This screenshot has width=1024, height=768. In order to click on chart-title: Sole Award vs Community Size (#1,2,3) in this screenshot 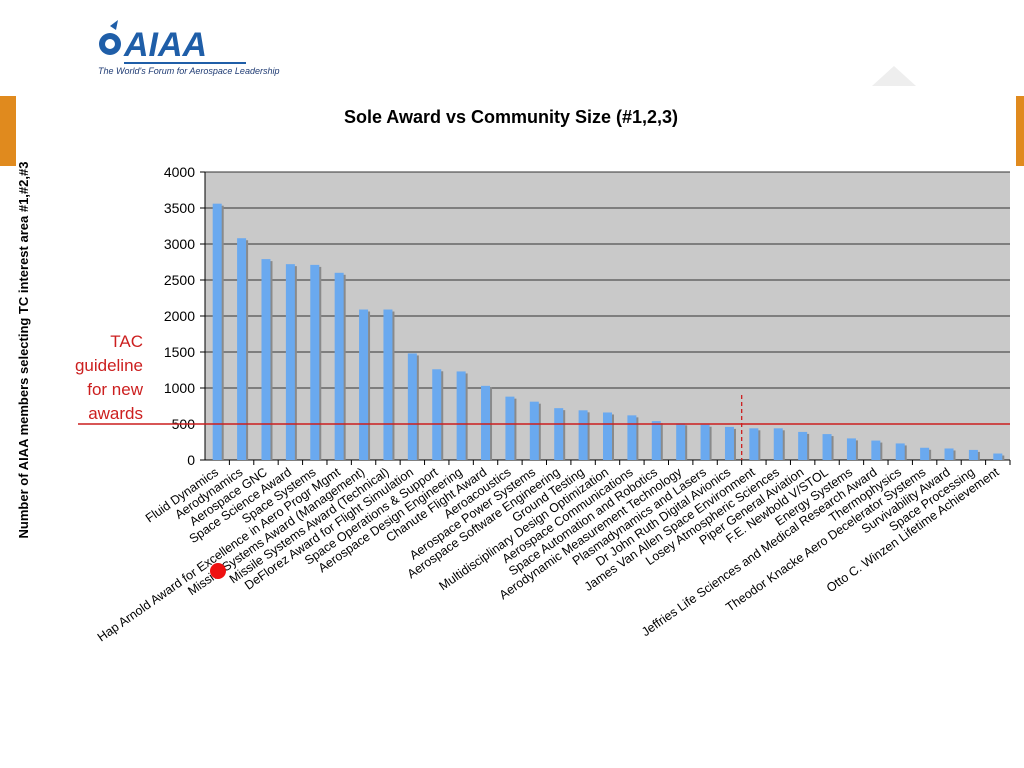, I will do `click(511, 117)`.